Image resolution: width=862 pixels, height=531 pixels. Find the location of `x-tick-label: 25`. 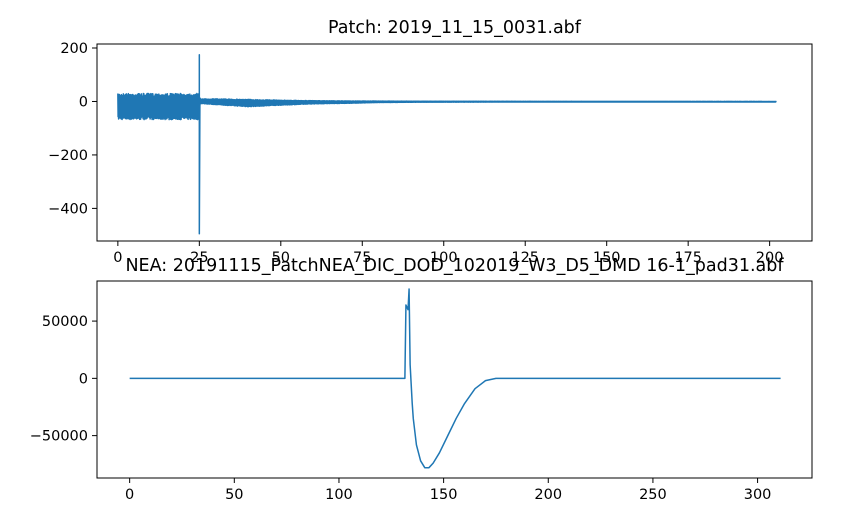

x-tick-label: 25 is located at coordinates (199, 258).